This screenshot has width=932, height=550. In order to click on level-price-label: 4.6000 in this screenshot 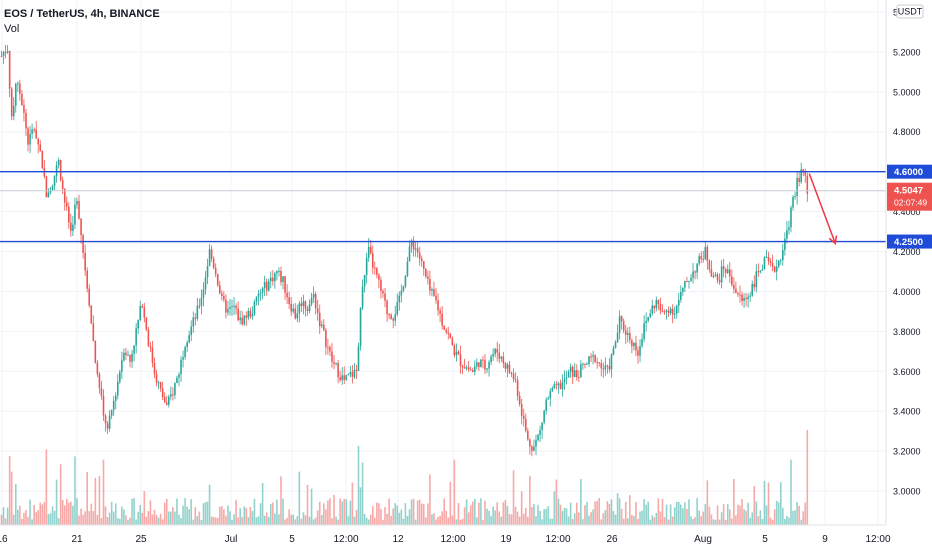, I will do `click(908, 172)`.